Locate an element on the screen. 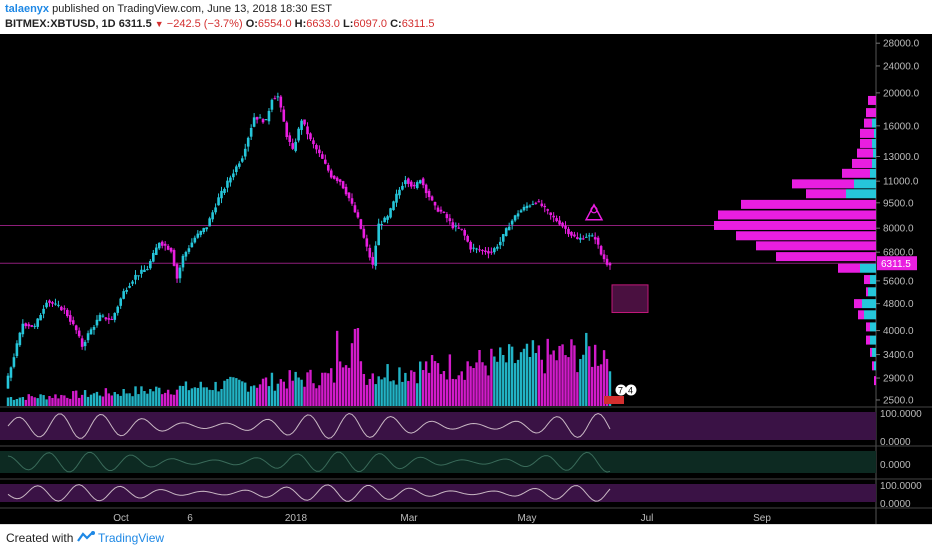 This screenshot has width=932, height=551. low-label: L: is located at coordinates (348, 24).